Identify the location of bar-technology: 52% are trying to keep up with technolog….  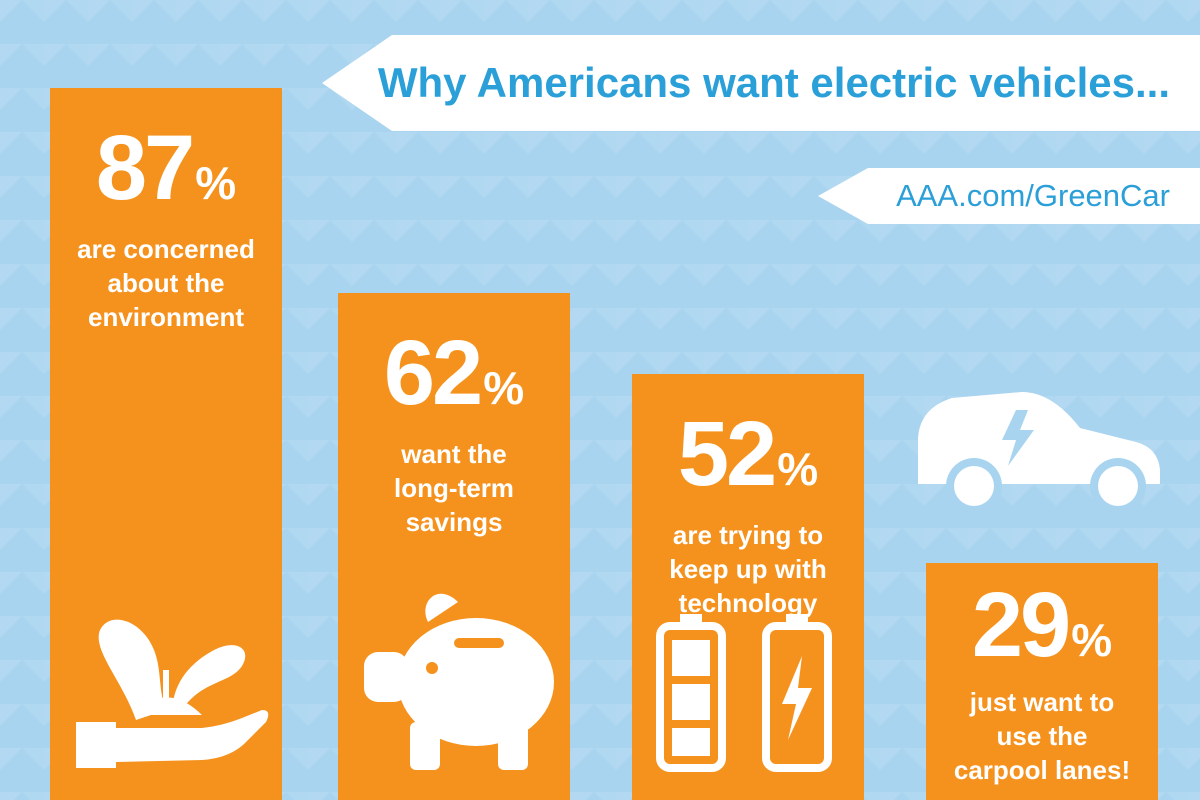
(748, 587).